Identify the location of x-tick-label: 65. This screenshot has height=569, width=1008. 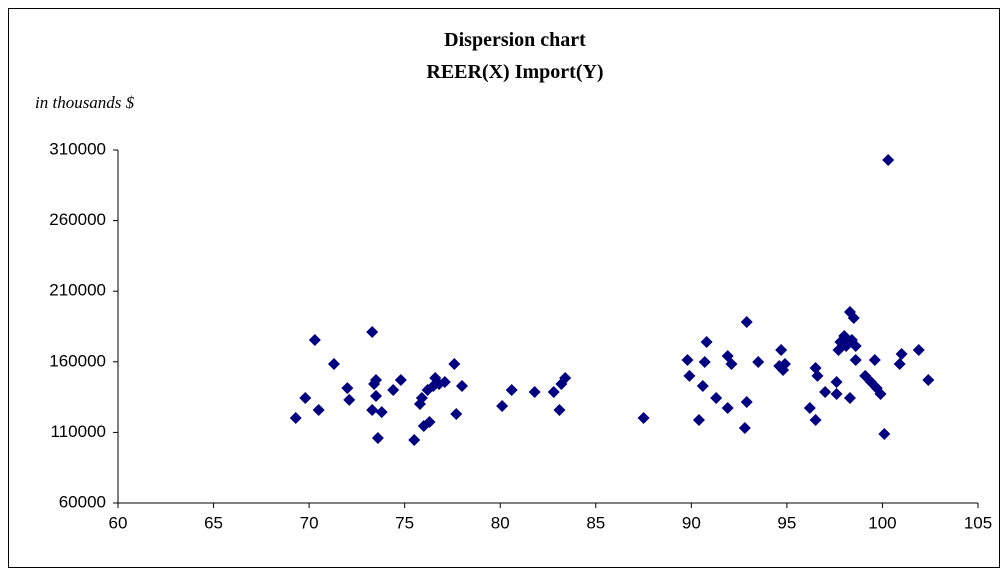
(213, 522).